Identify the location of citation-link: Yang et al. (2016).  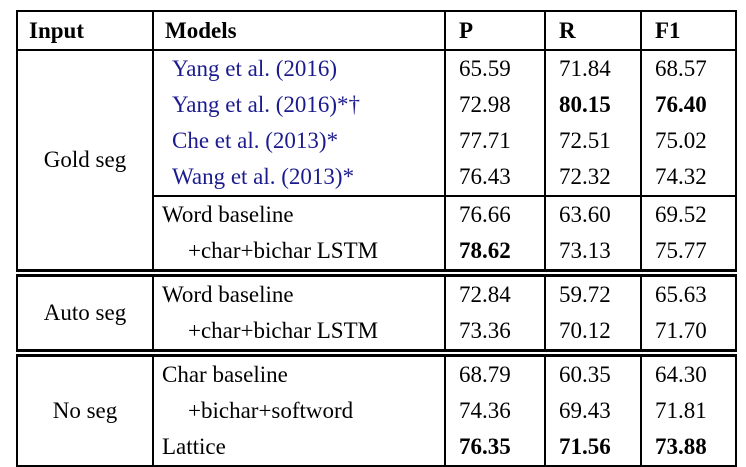
(299, 68).